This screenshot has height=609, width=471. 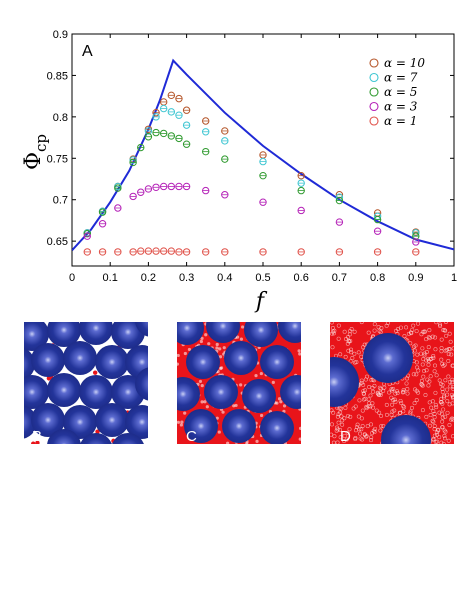 What do you see at coordinates (400, 121) in the screenshot?
I see `legend-label: α = 1` at bounding box center [400, 121].